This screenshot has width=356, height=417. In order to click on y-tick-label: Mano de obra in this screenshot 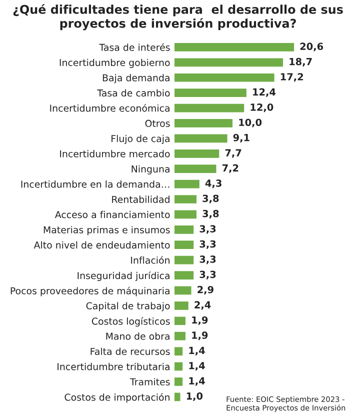, I will do `click(138, 336)`.